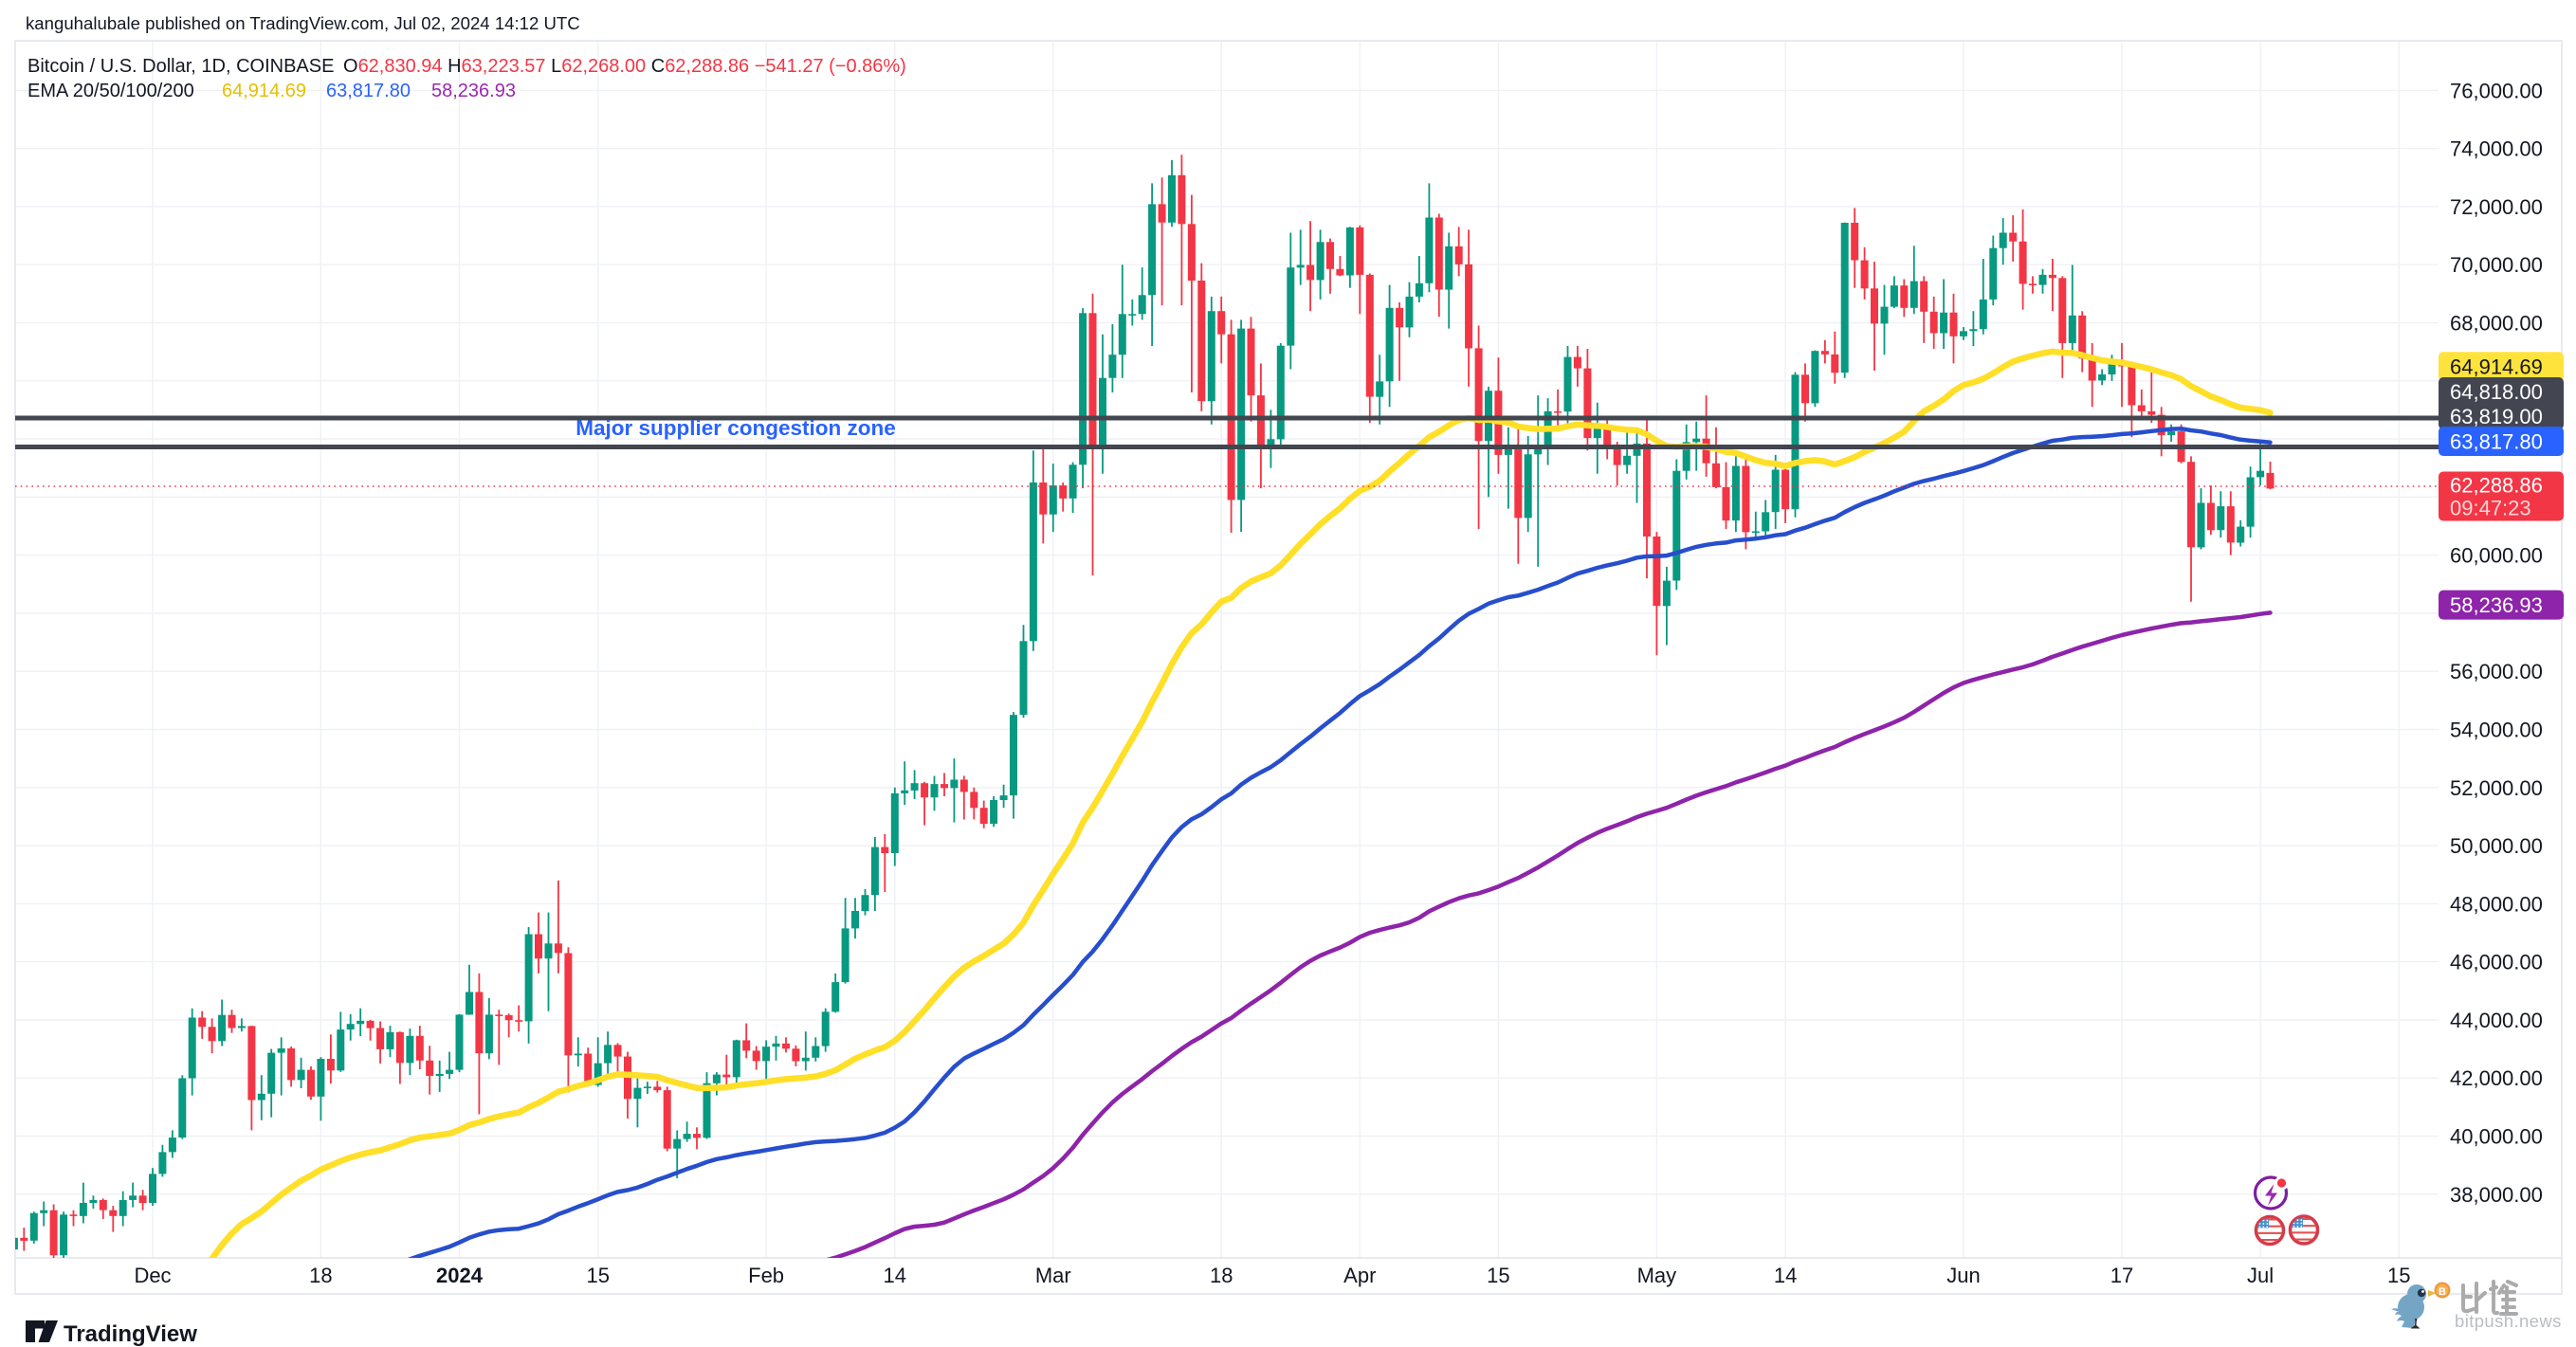 This screenshot has width=2576, height=1347. What do you see at coordinates (2496, 207) in the screenshot?
I see `svg-text: 72,000.00` at bounding box center [2496, 207].